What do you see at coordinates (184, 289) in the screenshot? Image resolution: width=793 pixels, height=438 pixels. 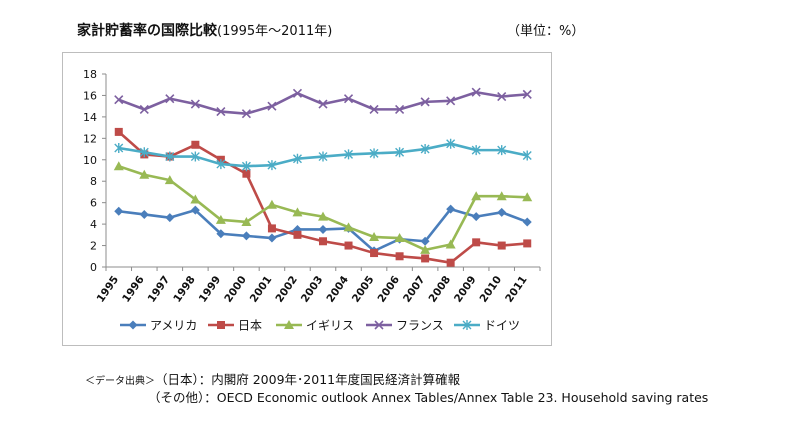 I see `x-tick-label: 1998` at bounding box center [184, 289].